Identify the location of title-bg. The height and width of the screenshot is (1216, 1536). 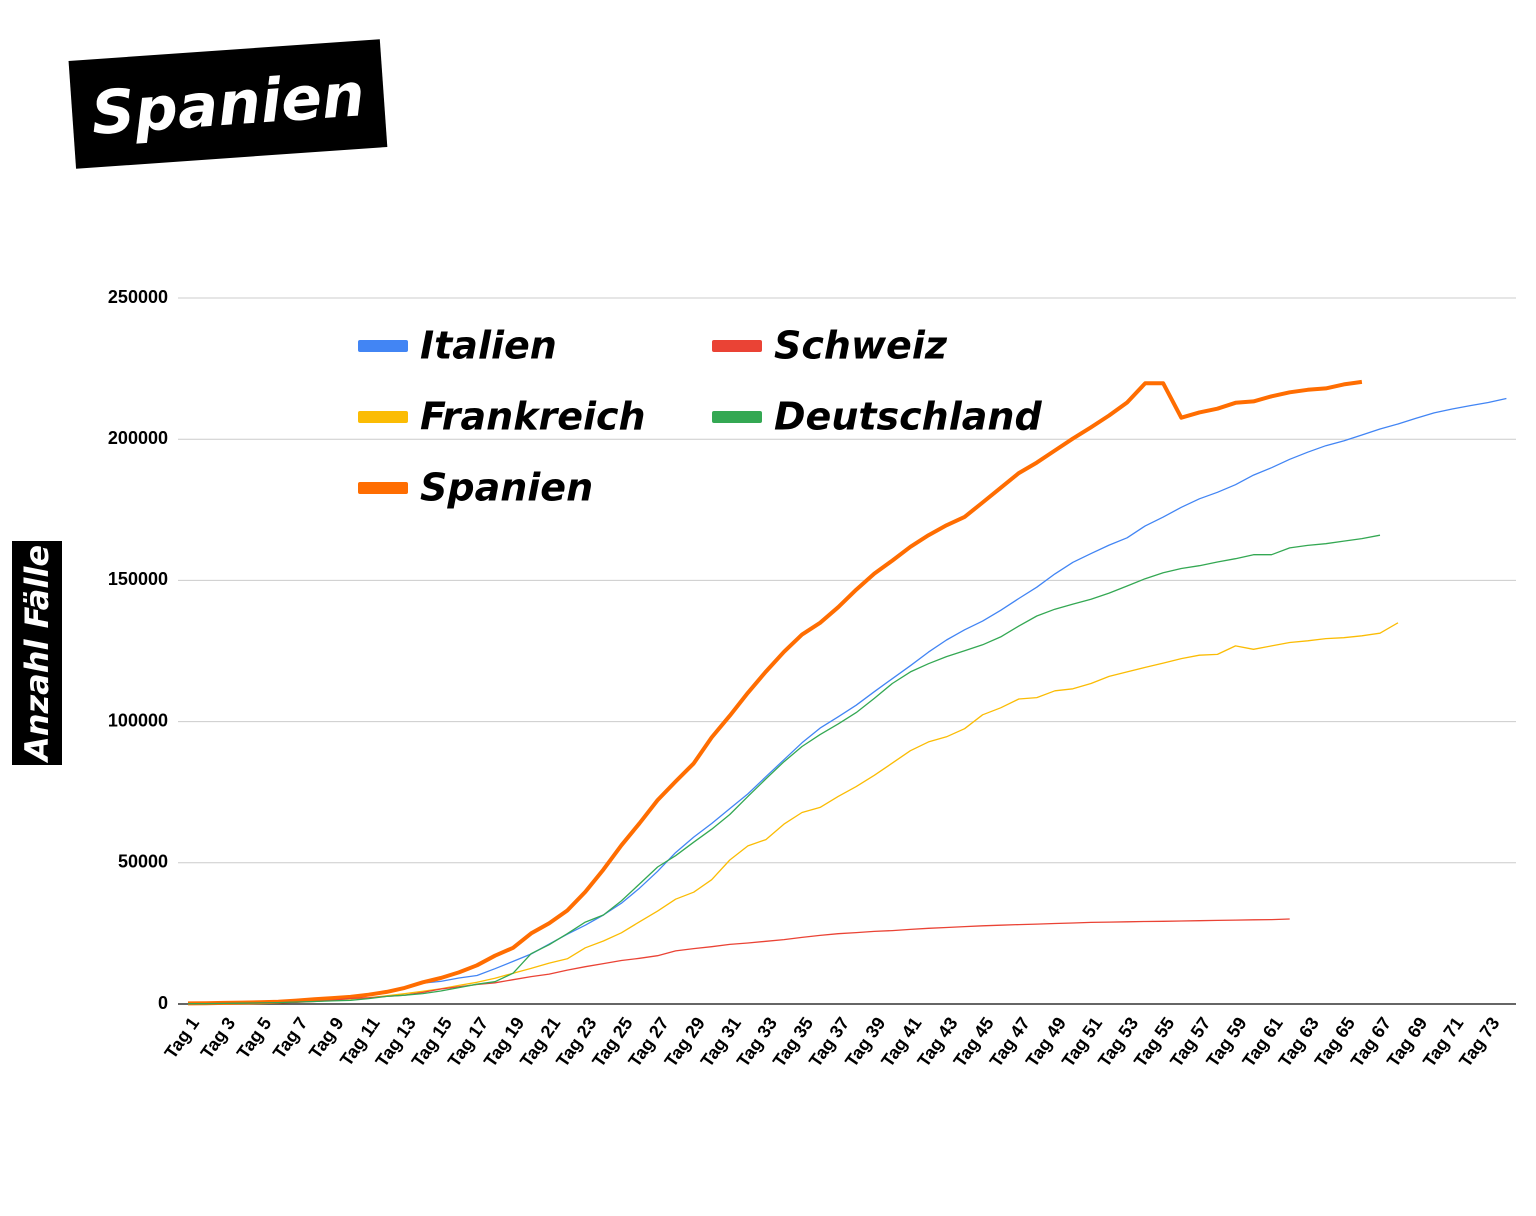
(228, 104).